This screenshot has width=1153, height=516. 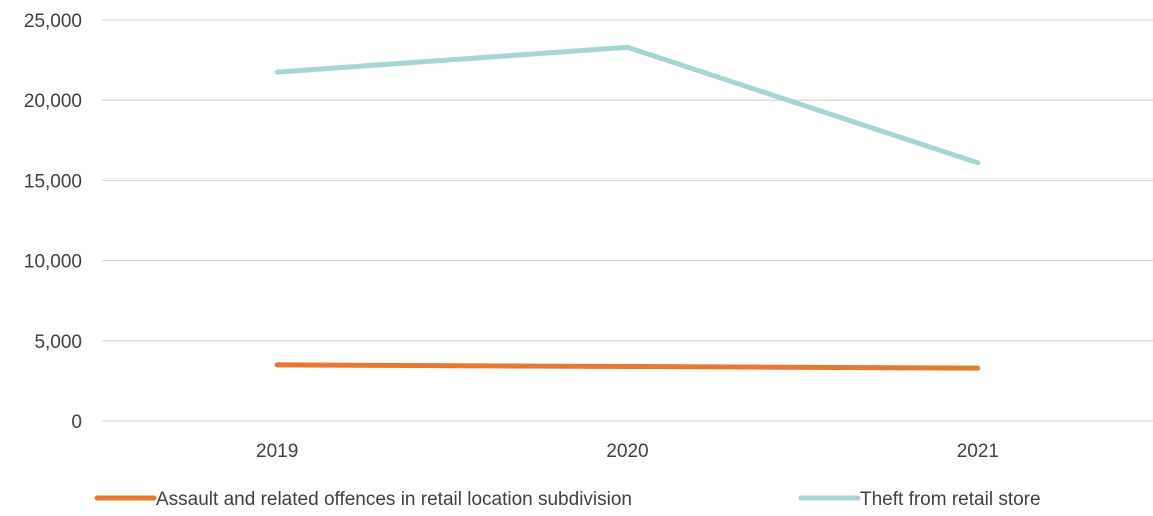 I want to click on x-tick-label: 2021, so click(x=978, y=451).